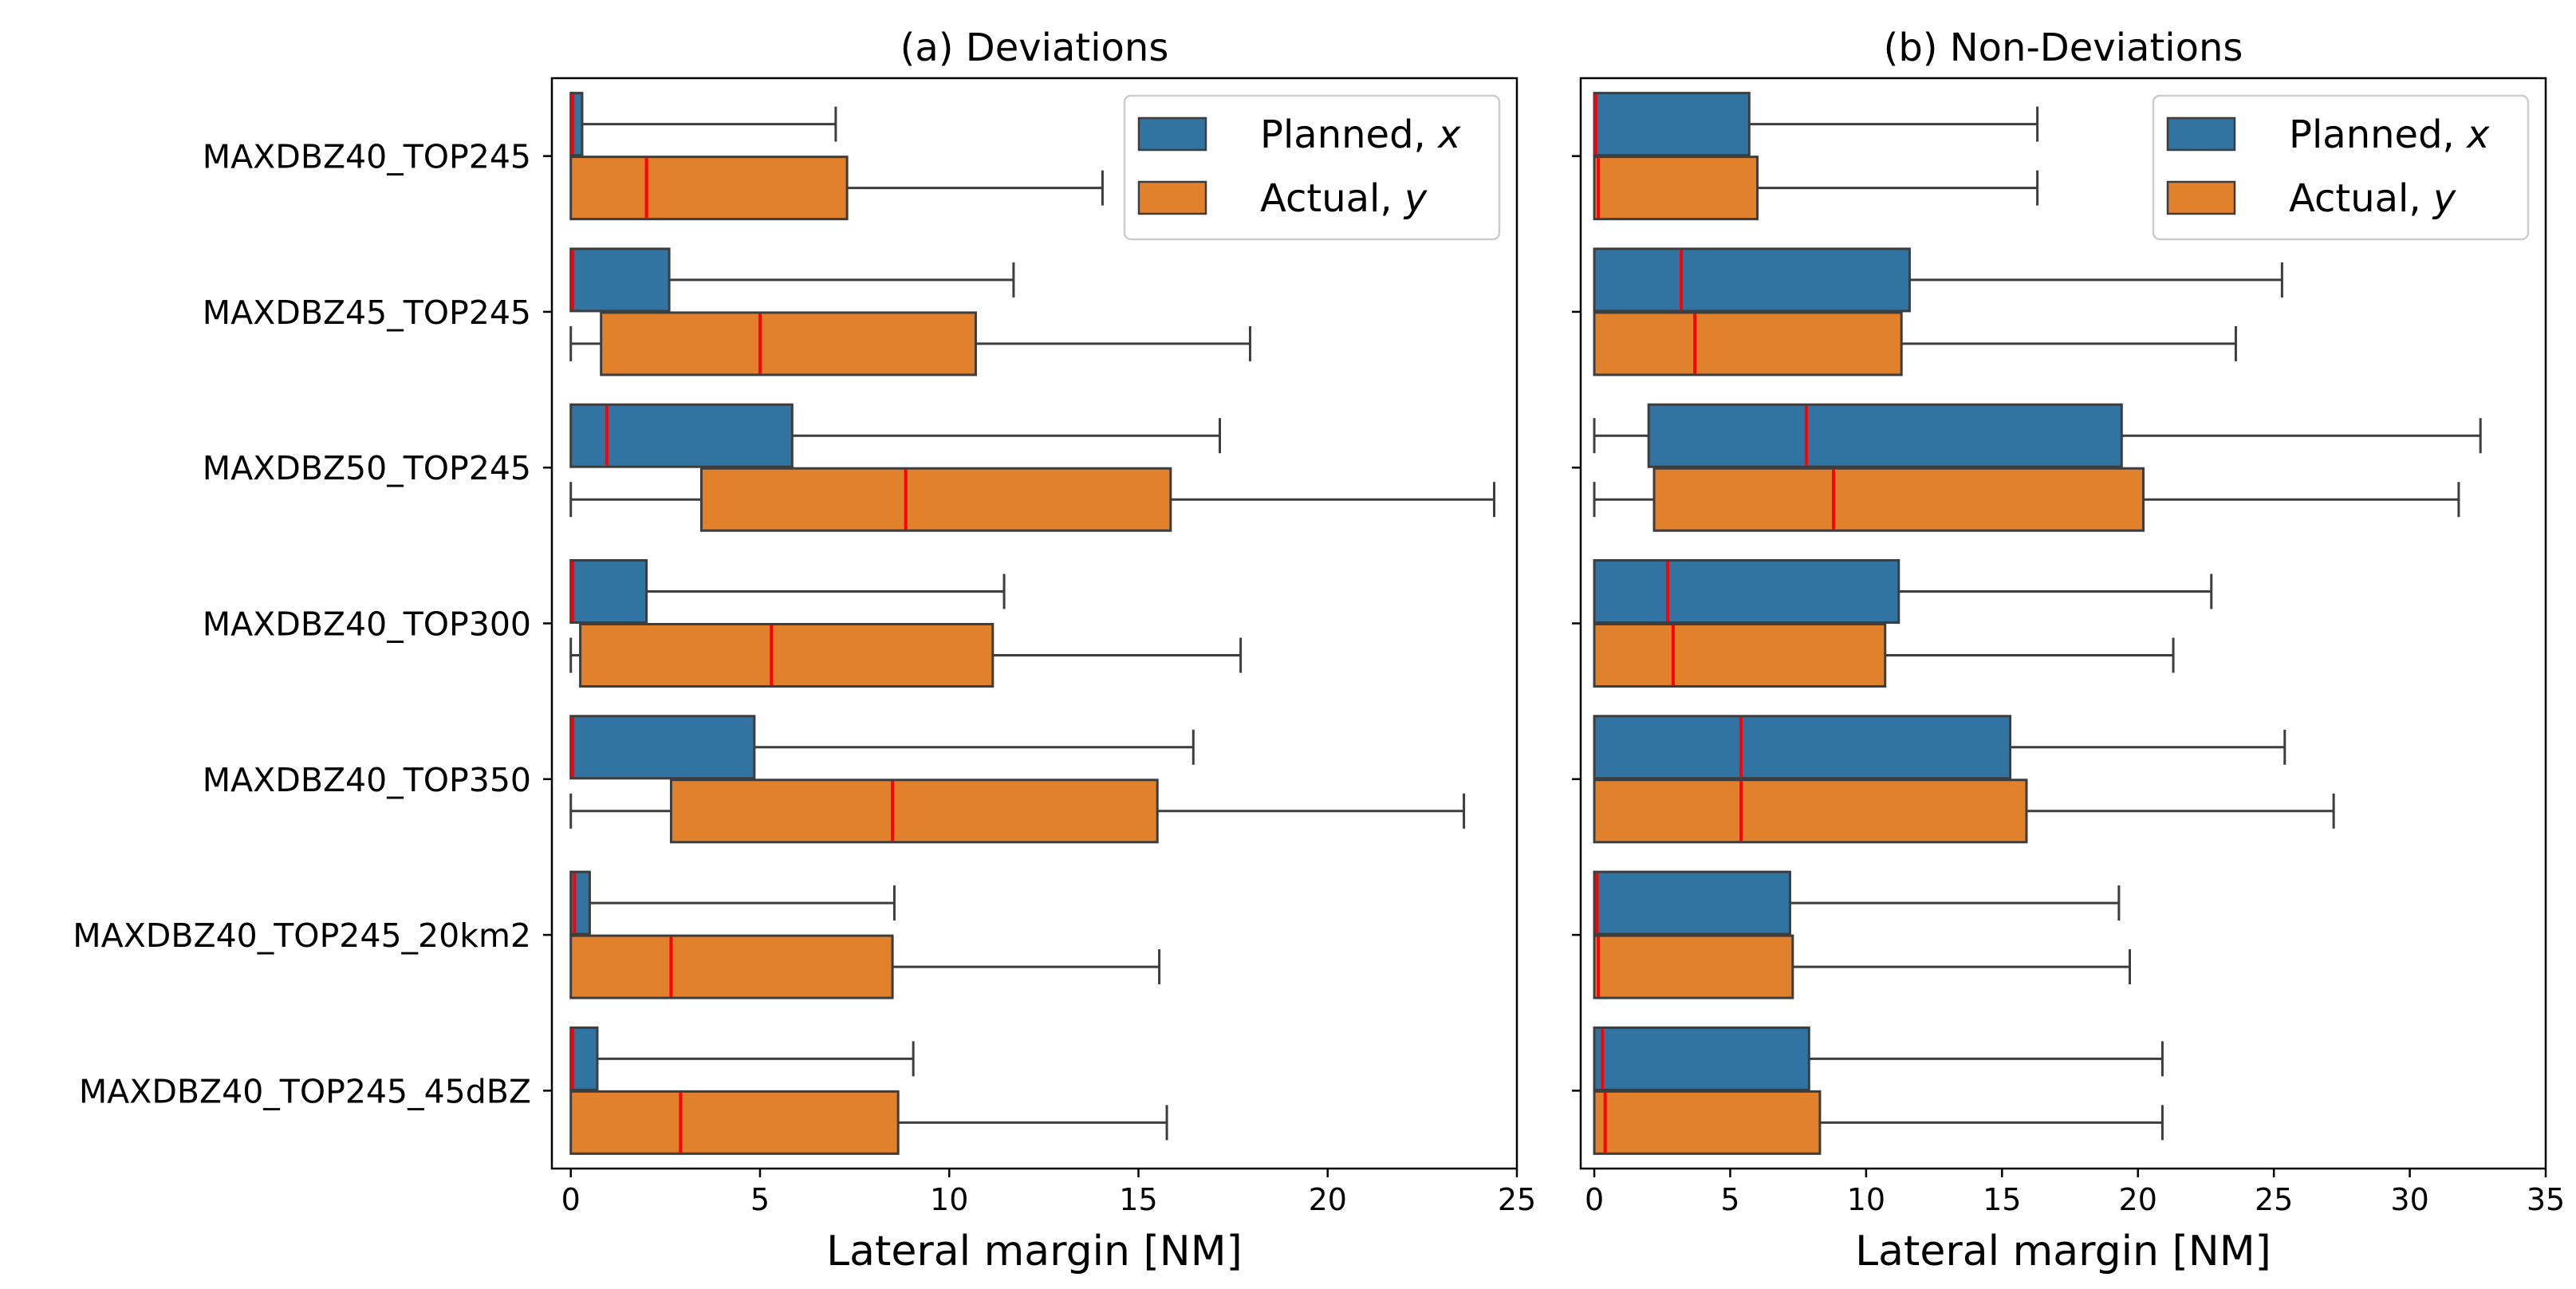 Image resolution: width=2576 pixels, height=1289 pixels. Describe the element at coordinates (2546, 1199) in the screenshot. I see `x-tick-label: 35` at that location.